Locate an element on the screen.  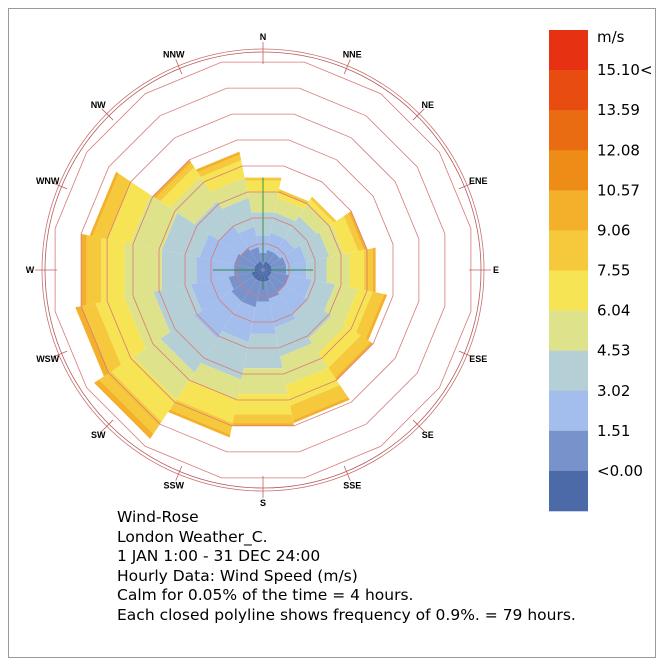
direction-label-wsw: WSW is located at coordinates (47, 359).